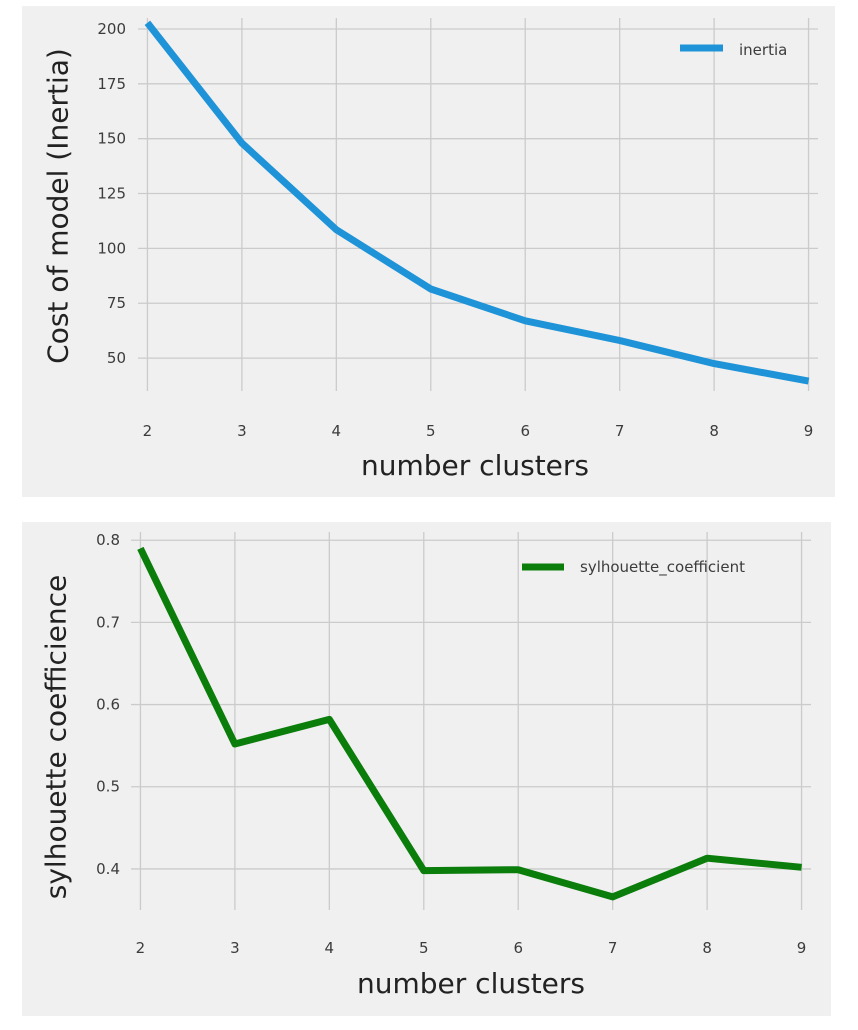 Image resolution: width=858 pixels, height=1030 pixels. What do you see at coordinates (111, 29) in the screenshot?
I see `y-tick-label: 200` at bounding box center [111, 29].